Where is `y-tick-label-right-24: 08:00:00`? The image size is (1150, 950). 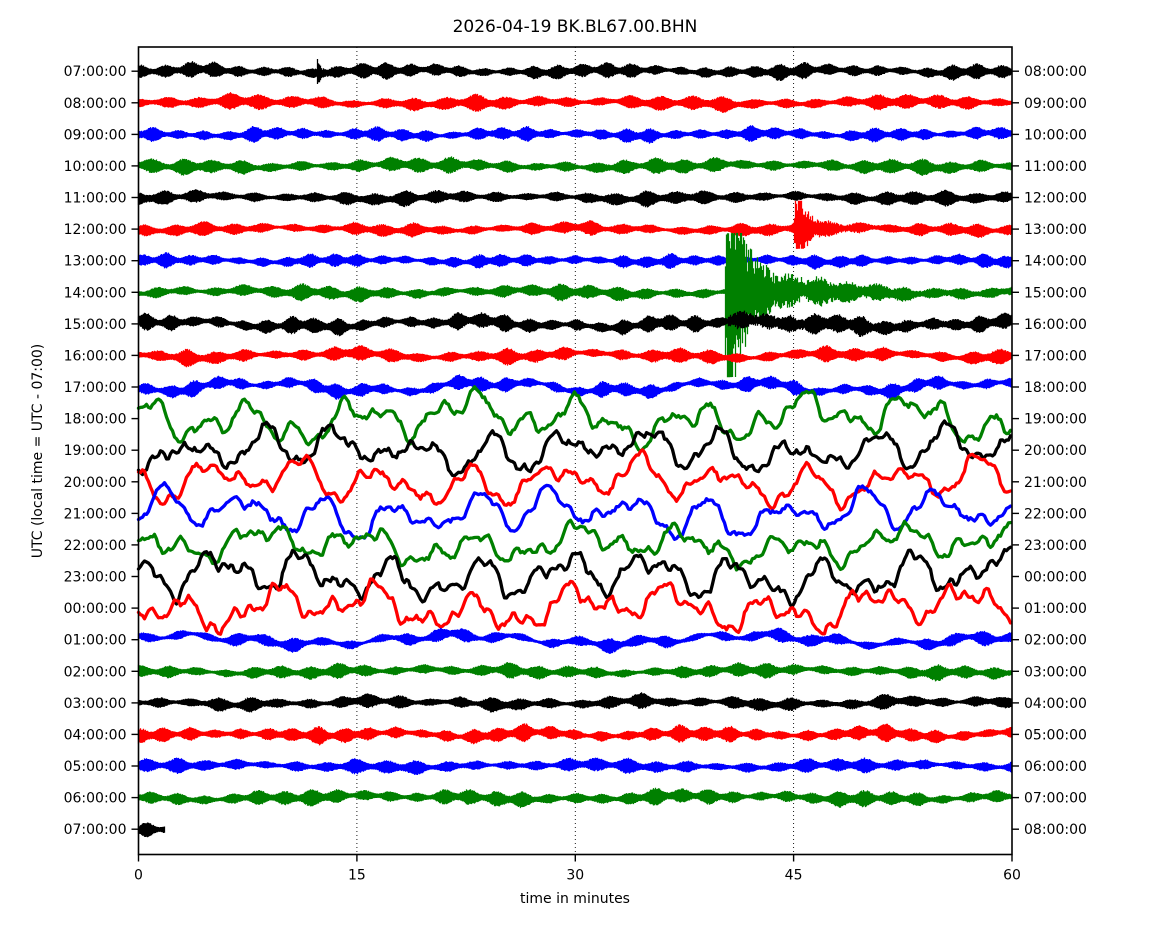 y-tick-label-right-24: 08:00:00 is located at coordinates (1055, 830).